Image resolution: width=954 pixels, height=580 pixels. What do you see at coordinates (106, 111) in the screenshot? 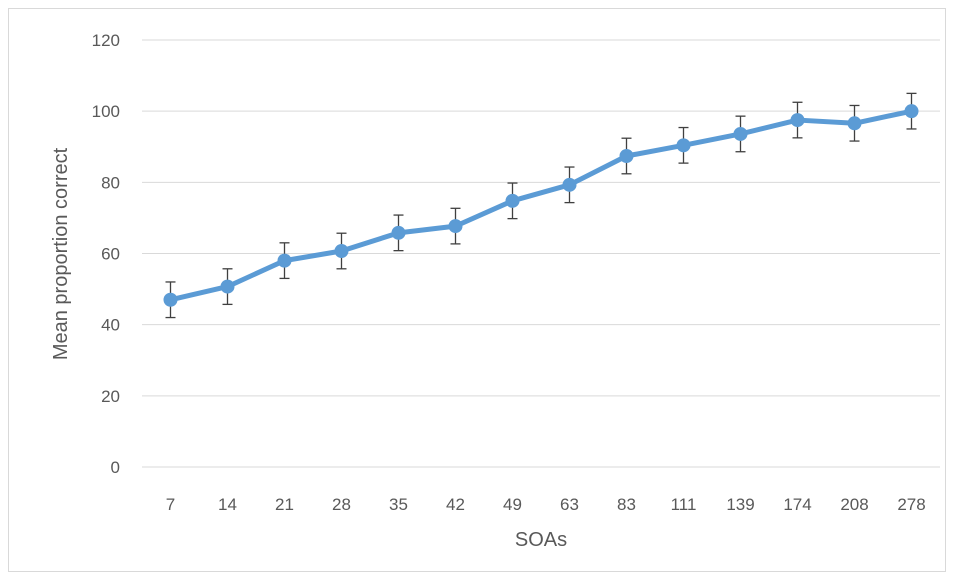
I see `y-tick-label: 100` at bounding box center [106, 111].